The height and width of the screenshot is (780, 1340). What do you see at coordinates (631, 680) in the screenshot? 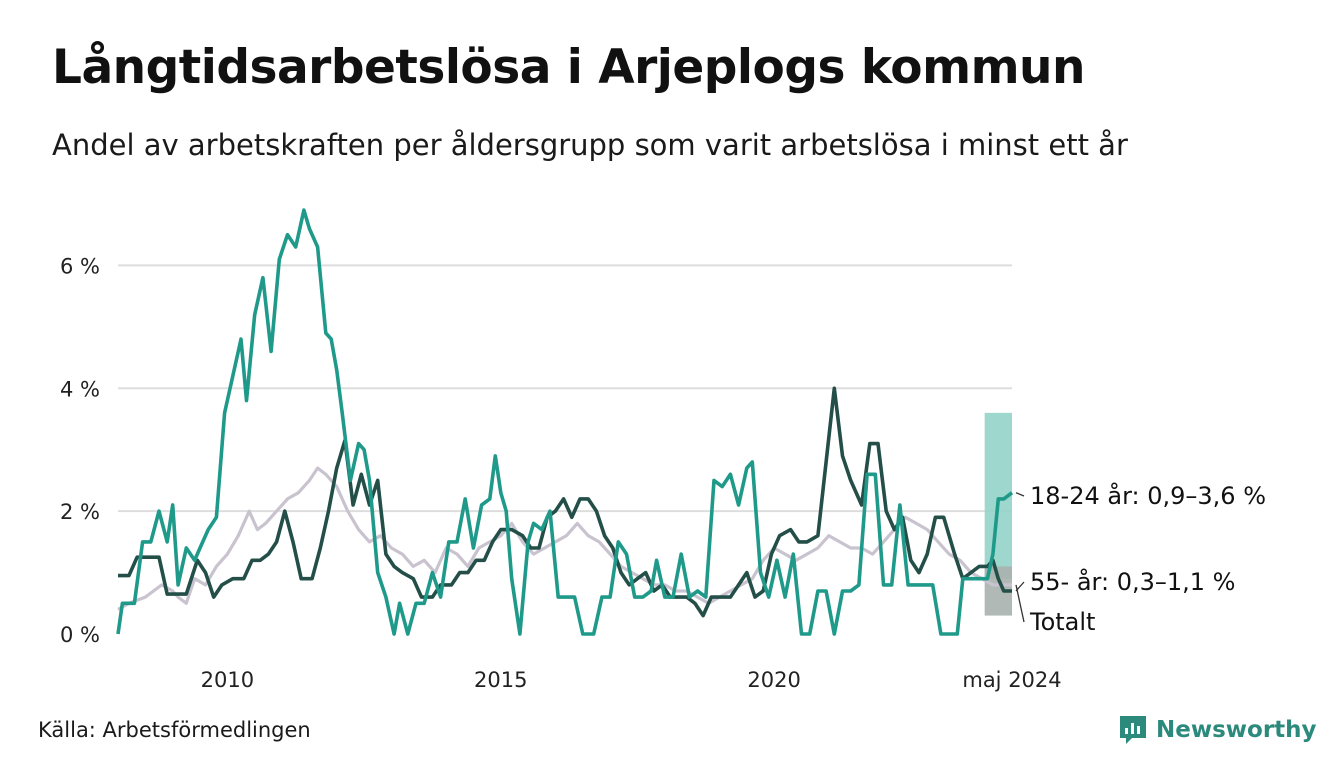
I see `x-axis-ticks: 2010 2015 2020 maj 2024` at bounding box center [631, 680].